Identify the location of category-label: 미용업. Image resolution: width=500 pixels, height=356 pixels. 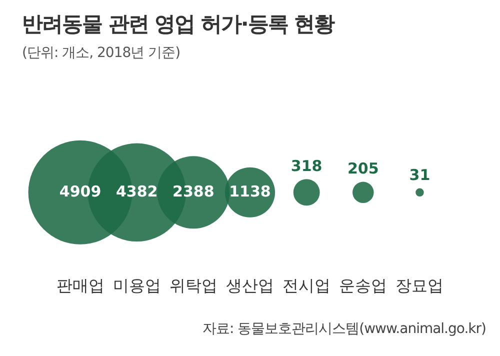
(136, 286).